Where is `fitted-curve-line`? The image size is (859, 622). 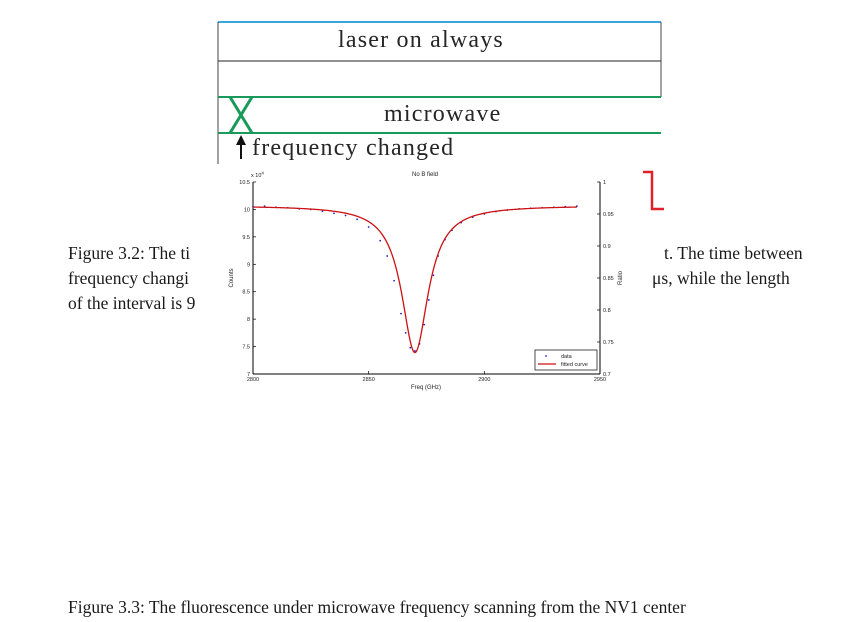 fitted-curve-line is located at coordinates (414, 280).